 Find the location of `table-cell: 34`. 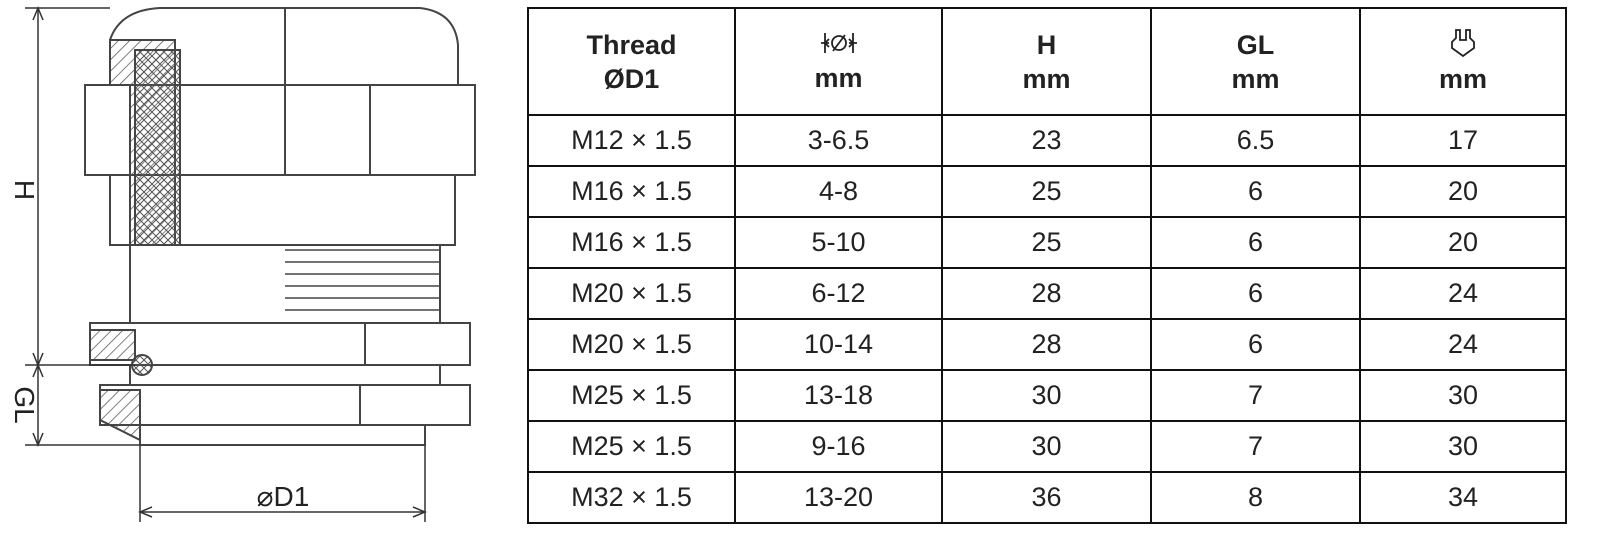

table-cell: 34 is located at coordinates (1463, 497).